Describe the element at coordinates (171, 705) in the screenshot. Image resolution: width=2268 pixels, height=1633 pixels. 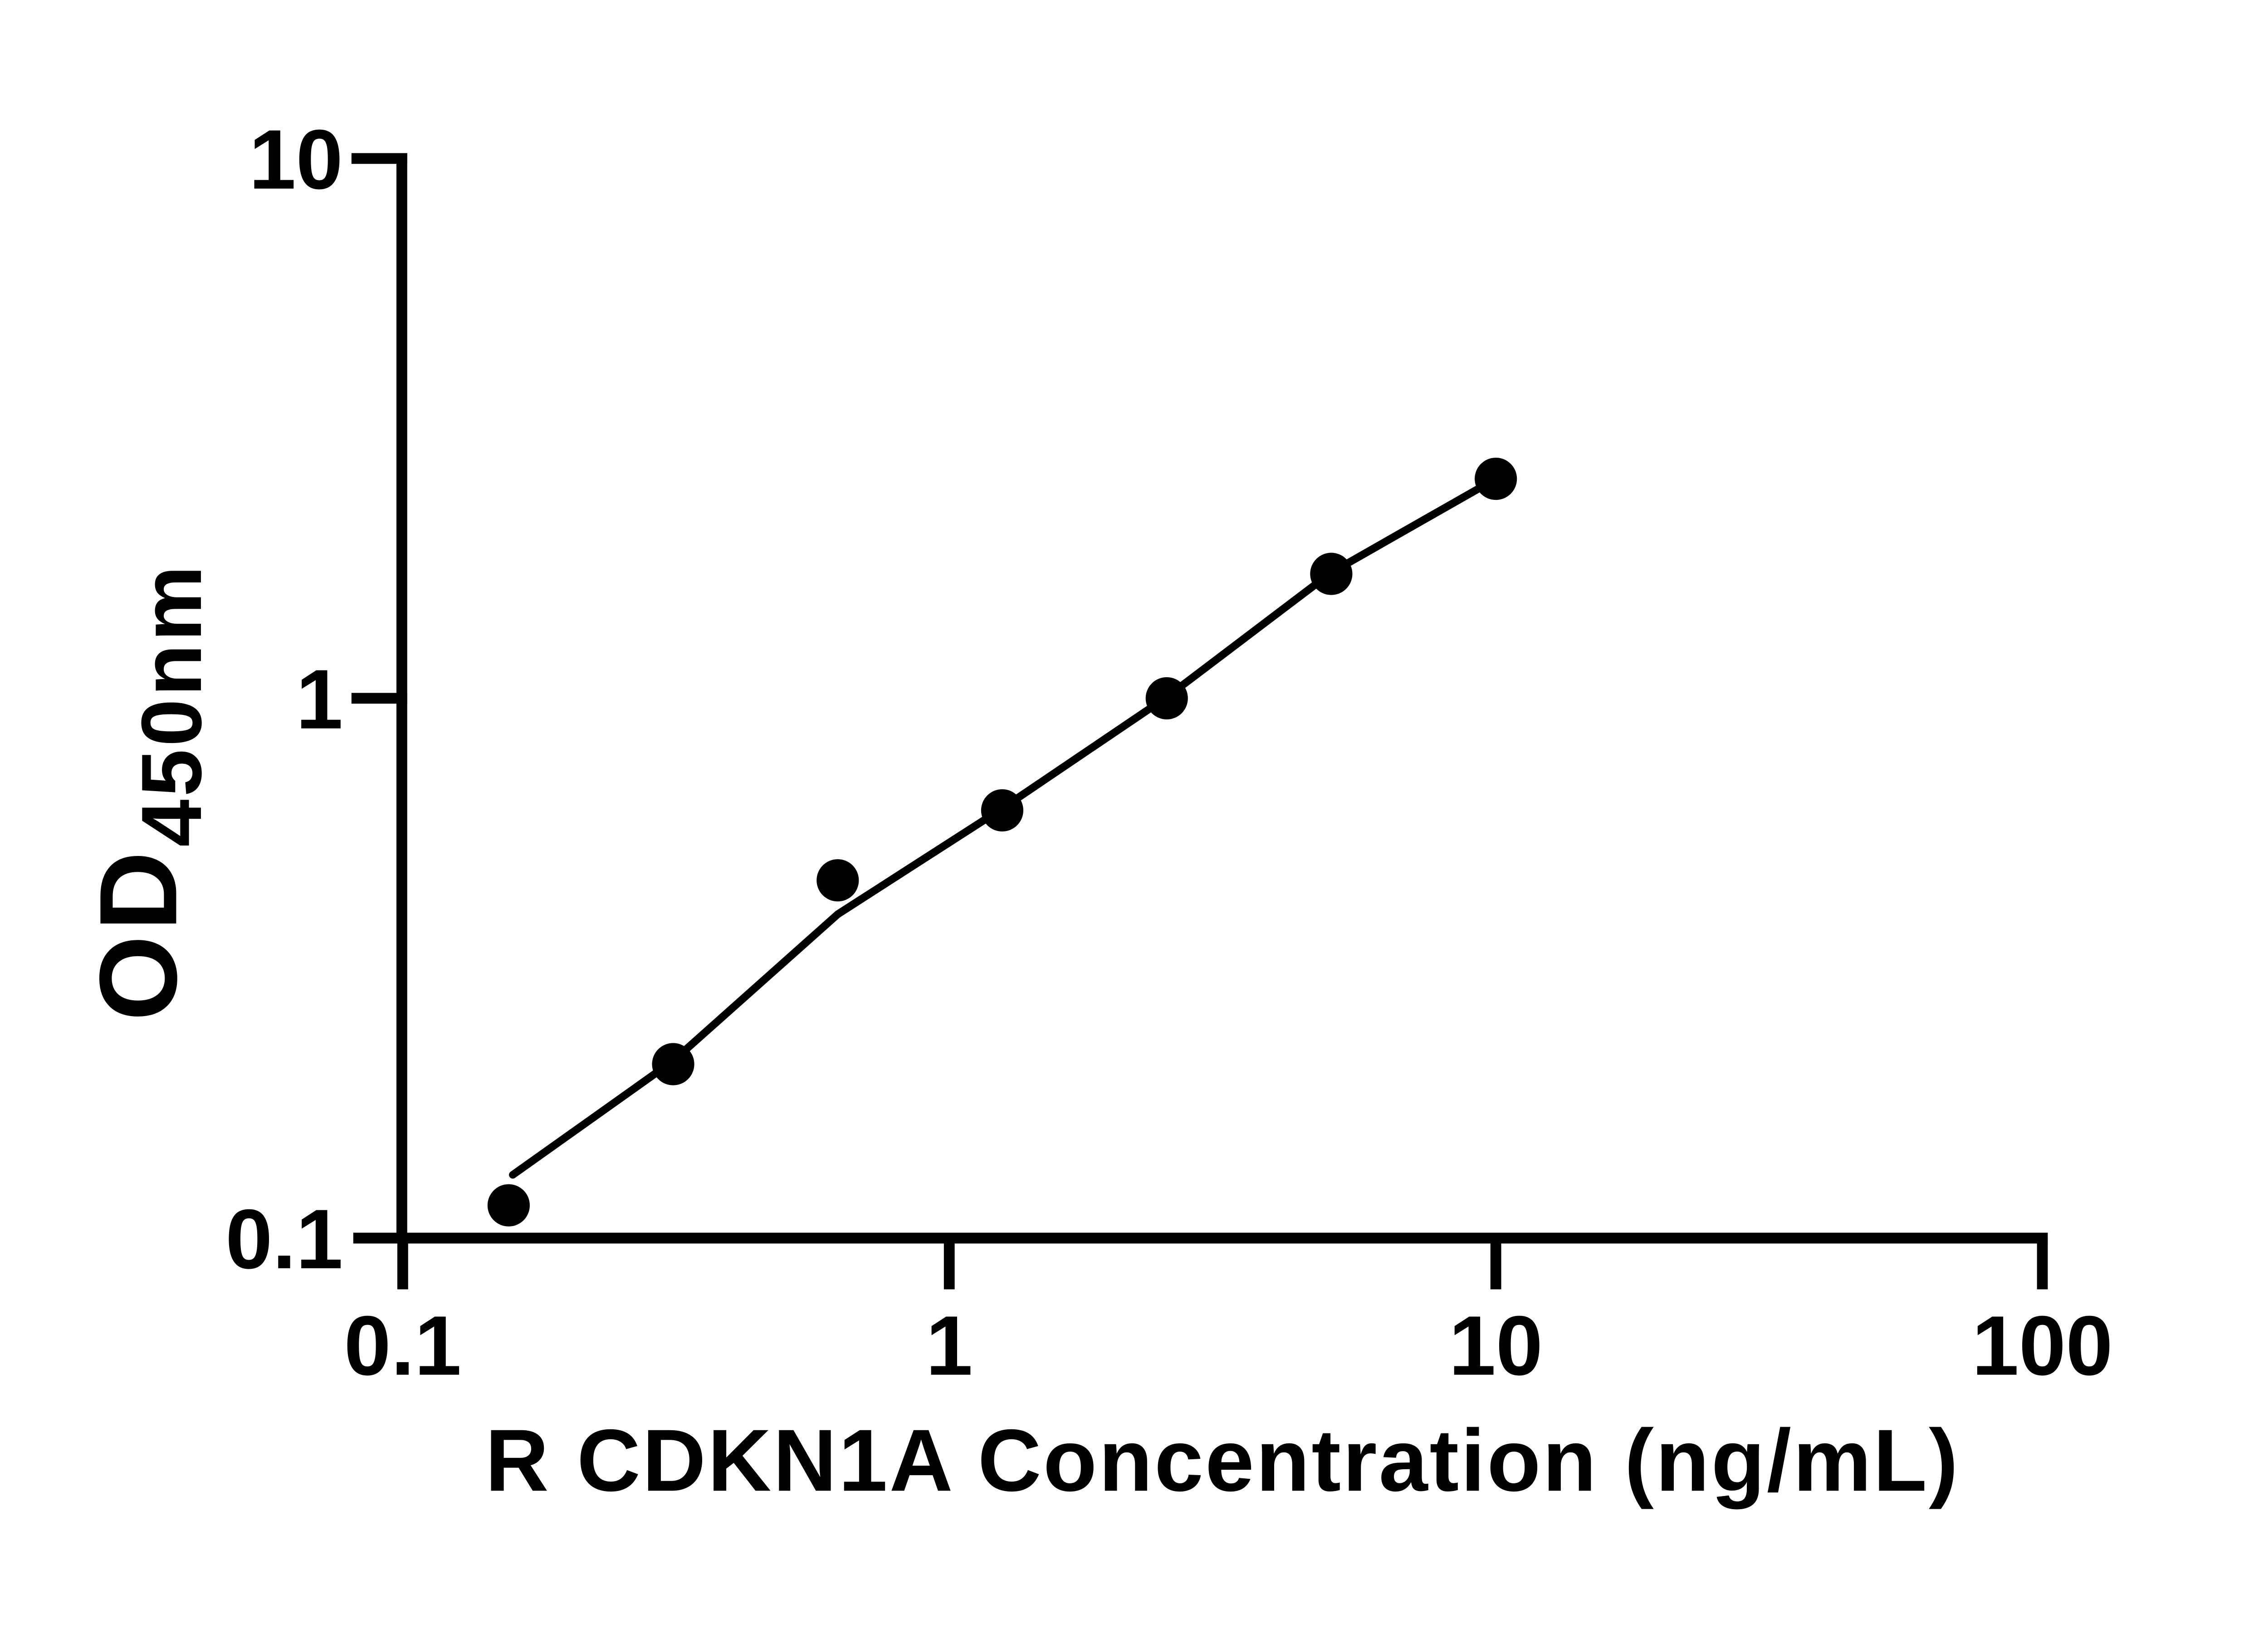
I see `y-axis-title-subscript: 450nm` at that location.